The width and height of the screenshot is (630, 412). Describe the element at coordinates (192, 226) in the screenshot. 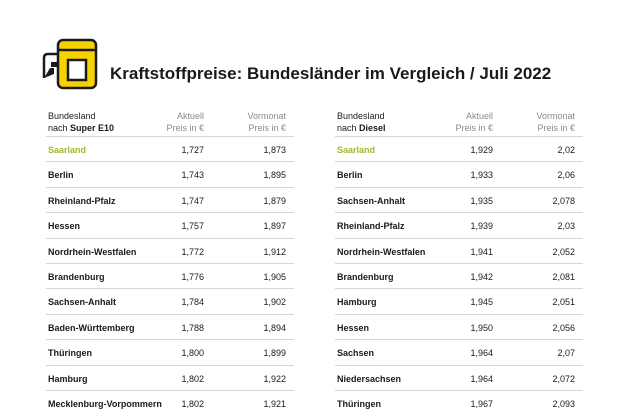

I see `current-price: 1,757` at that location.